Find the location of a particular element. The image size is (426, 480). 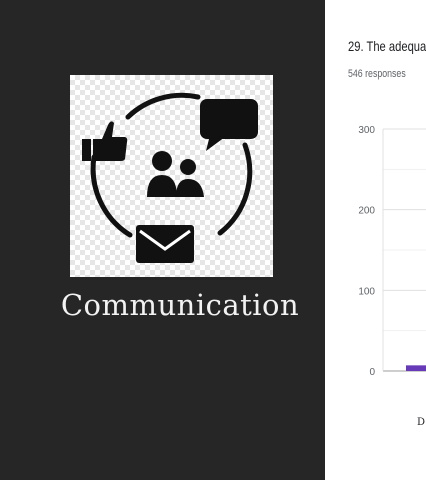

y-tick-label: 300 is located at coordinates (366, 130).